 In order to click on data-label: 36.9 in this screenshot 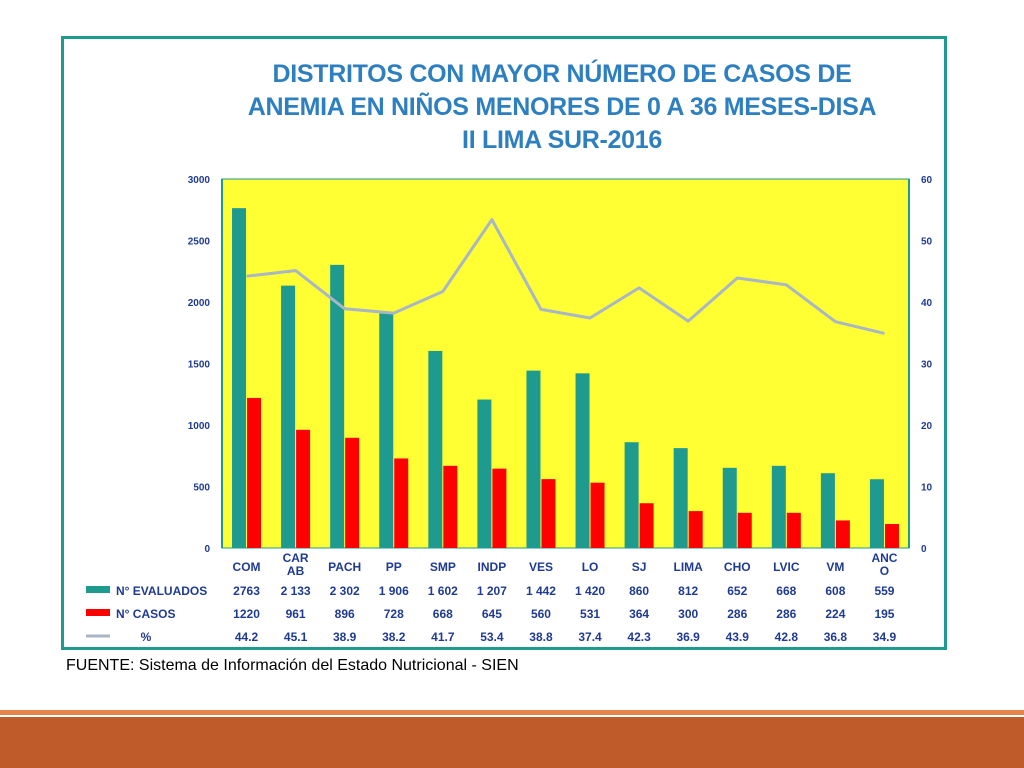, I will do `click(688, 637)`.